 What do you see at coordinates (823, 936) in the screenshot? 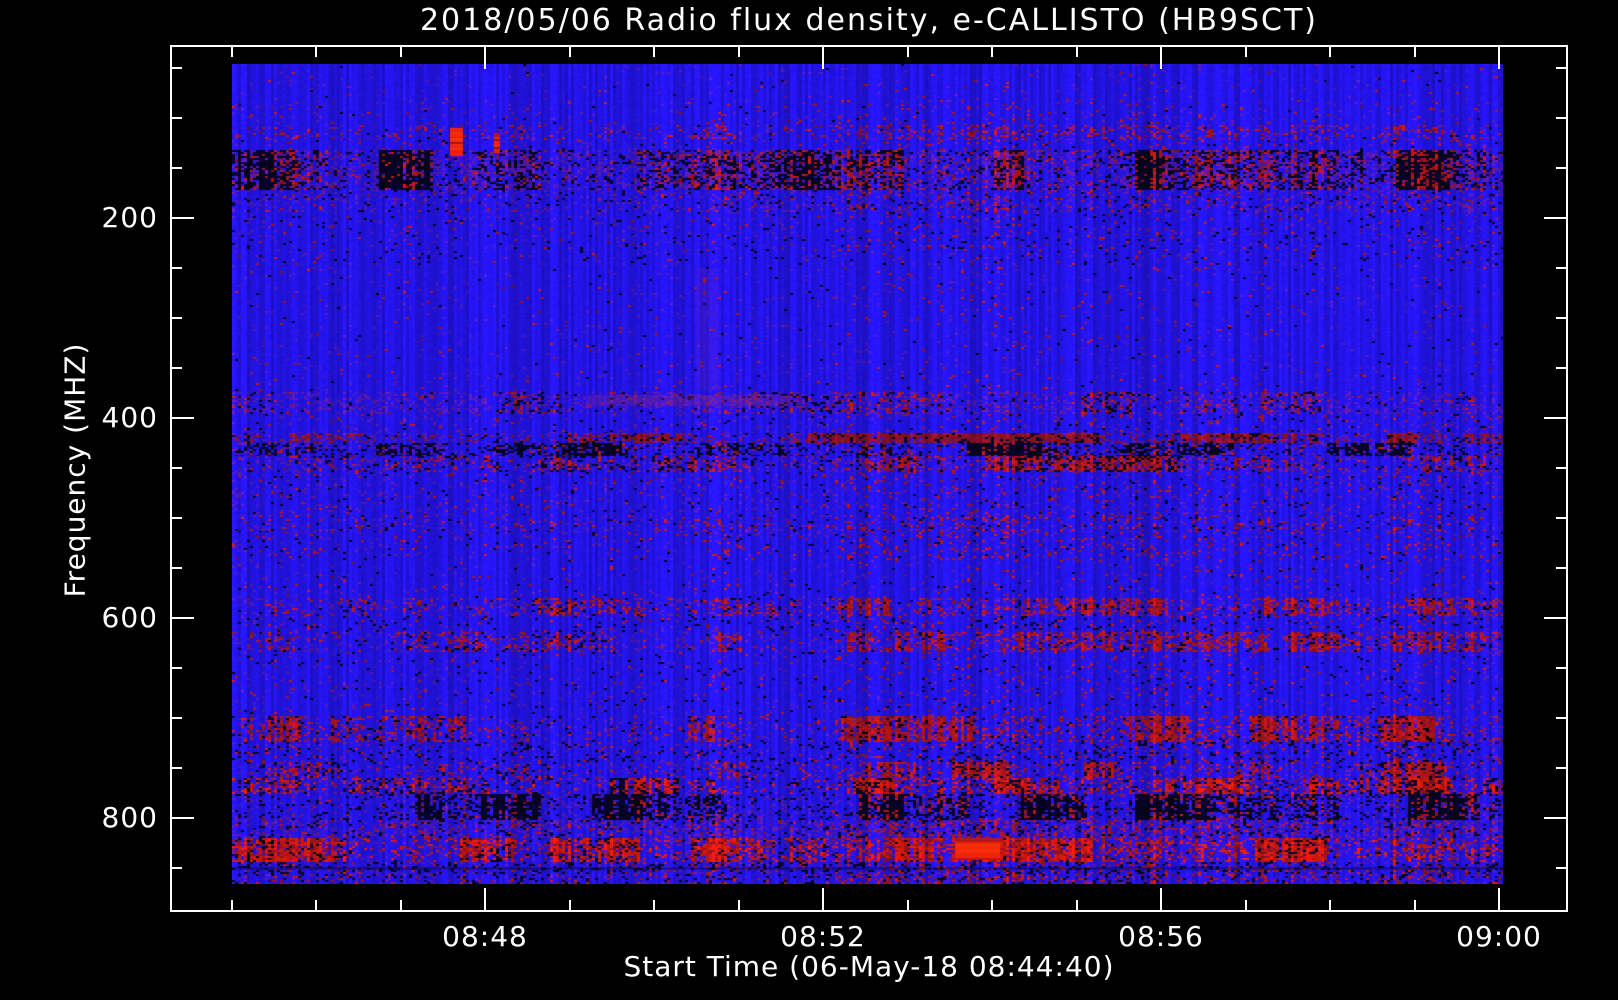
I see `x-tick-label: 08:52` at bounding box center [823, 936].